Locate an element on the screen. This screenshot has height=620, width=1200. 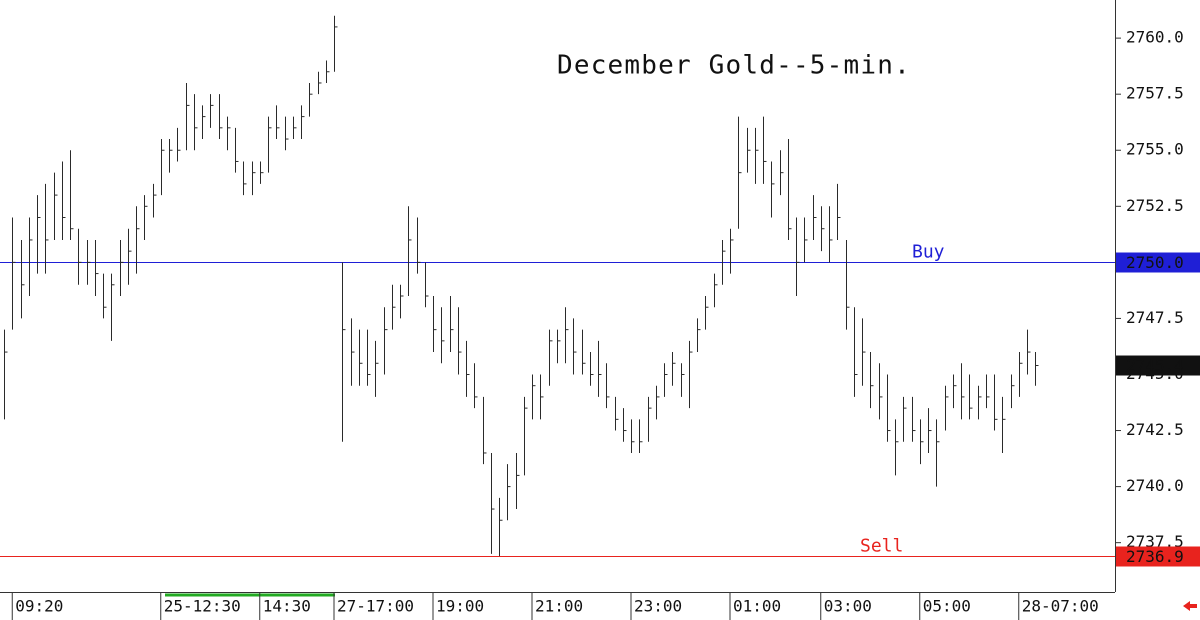
y-tick-label: 2740.0 is located at coordinates (1155, 485).